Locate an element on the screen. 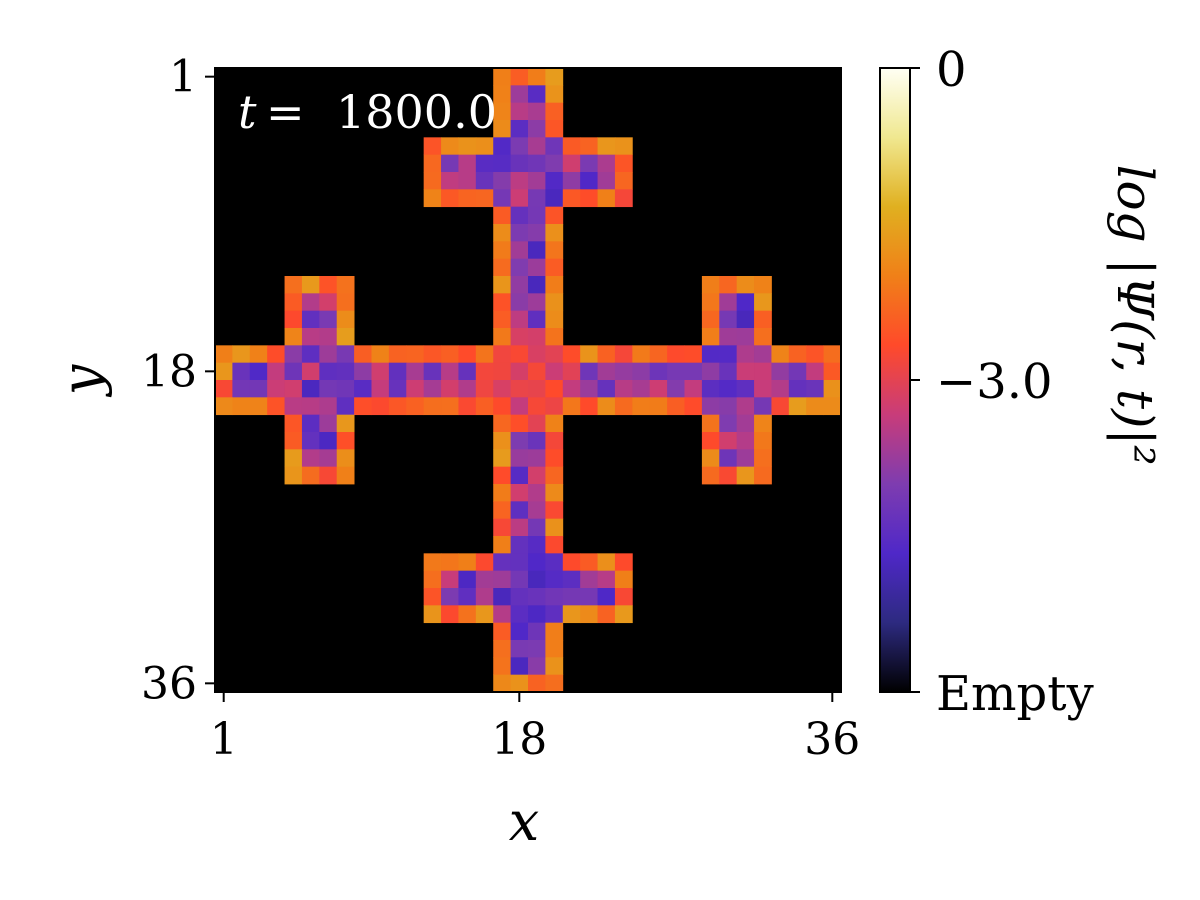 Image resolution: width=1200 pixels, height=900 pixels. colorbar-ticks: 0 −3.0 Empty is located at coordinates (1002, 382).